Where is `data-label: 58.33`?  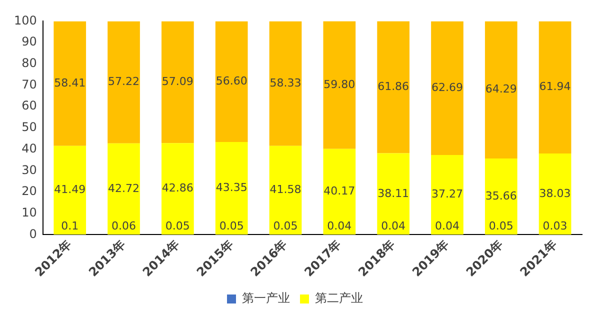 data-label: 58.33 is located at coordinates (286, 83).